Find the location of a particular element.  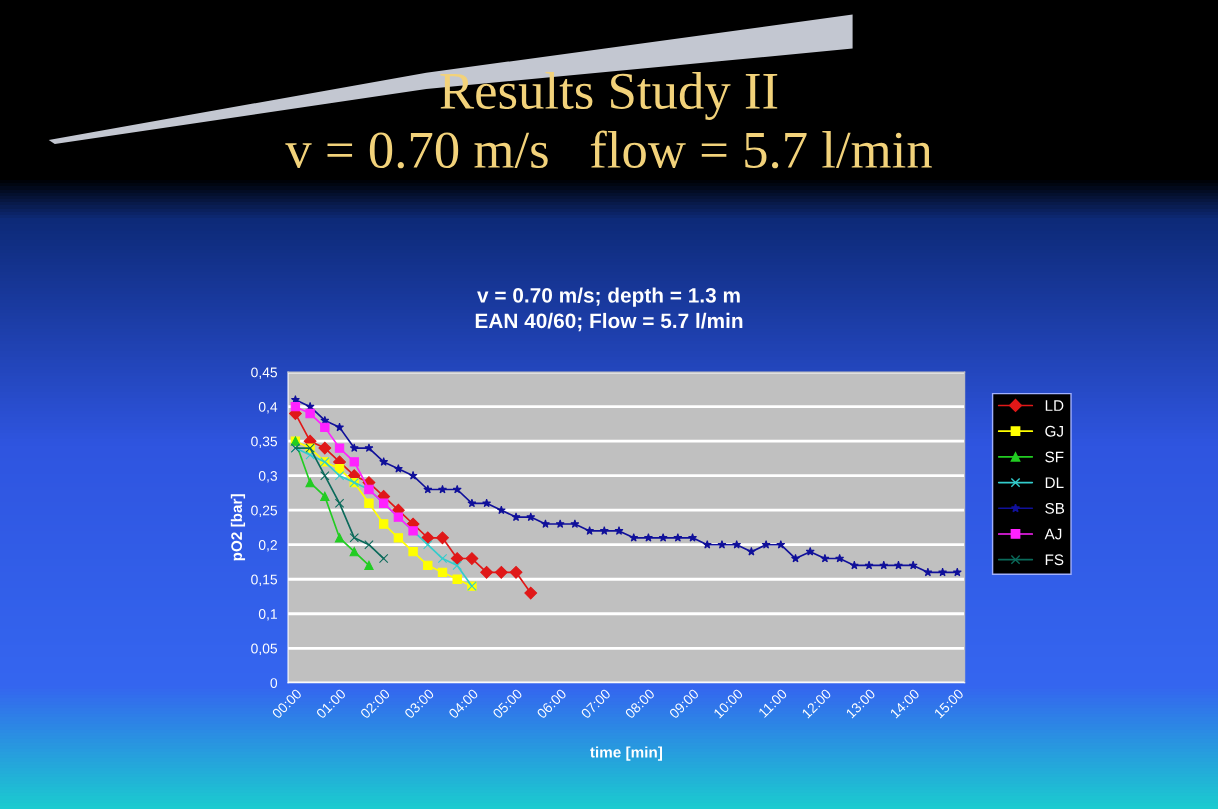

legend-label: SB is located at coordinates (1055, 508).